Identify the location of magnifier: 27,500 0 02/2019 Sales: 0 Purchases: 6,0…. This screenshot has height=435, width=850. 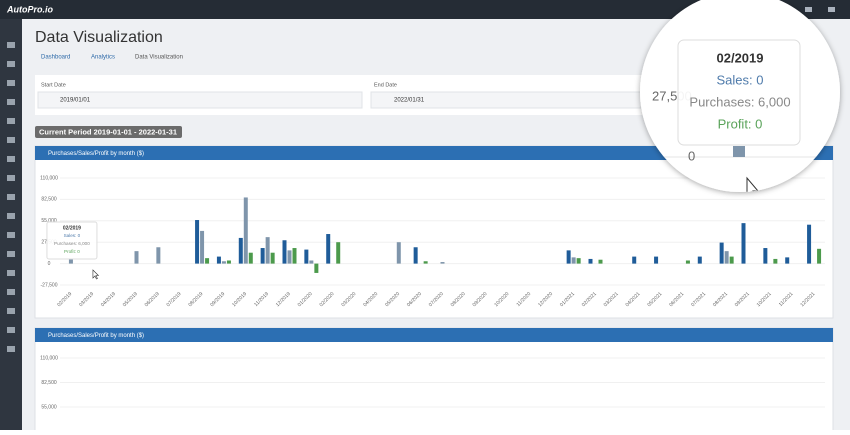
(740, 96).